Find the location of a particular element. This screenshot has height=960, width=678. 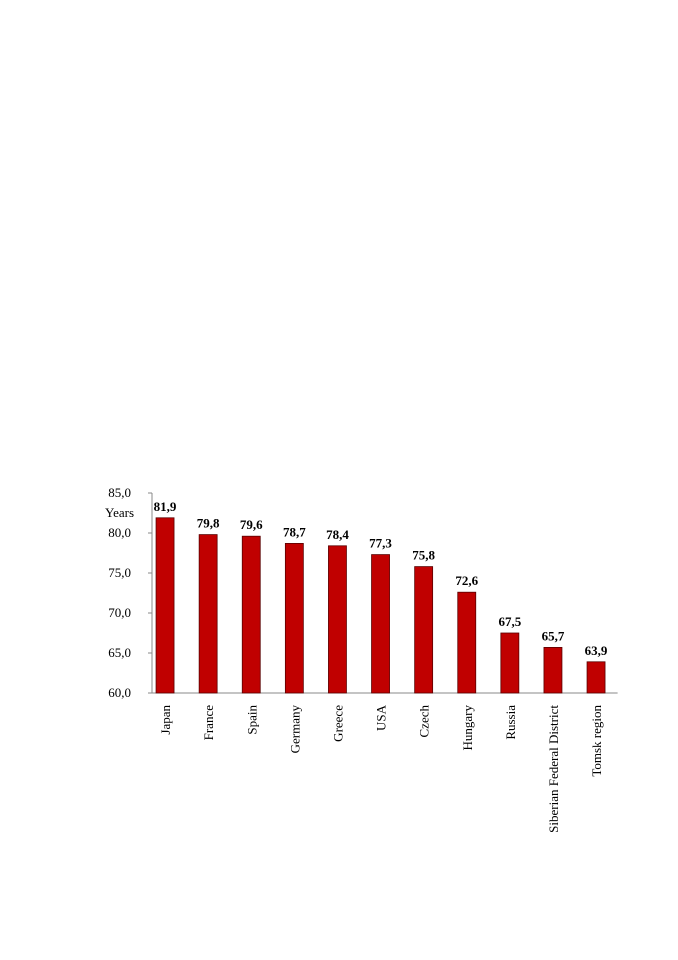

y-tick-label: 75,0 is located at coordinates (119, 572).